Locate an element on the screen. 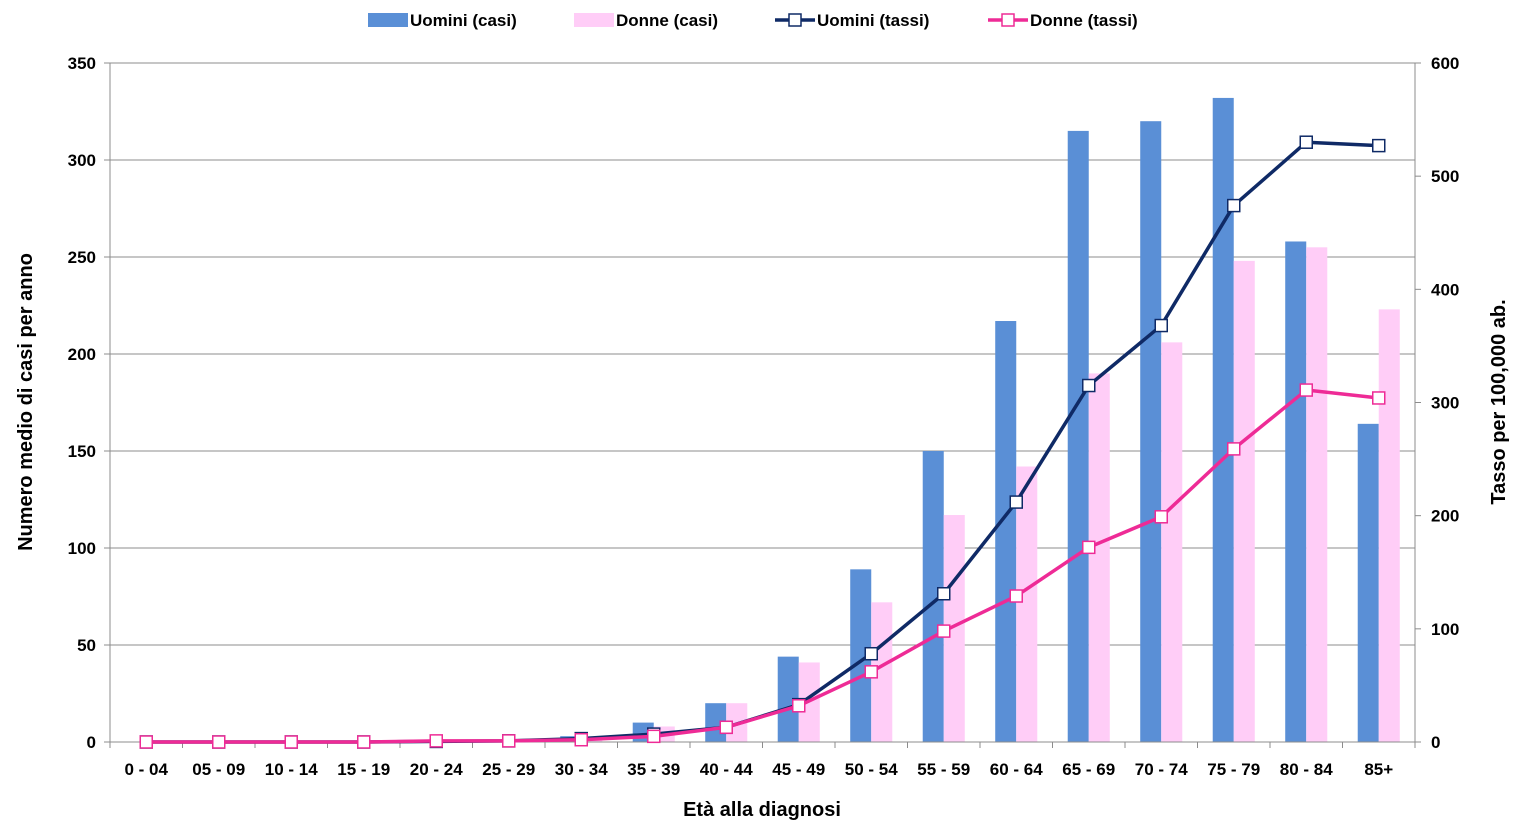 The width and height of the screenshot is (1520, 829). x-tick-label: 75 - 79 is located at coordinates (1233, 769).